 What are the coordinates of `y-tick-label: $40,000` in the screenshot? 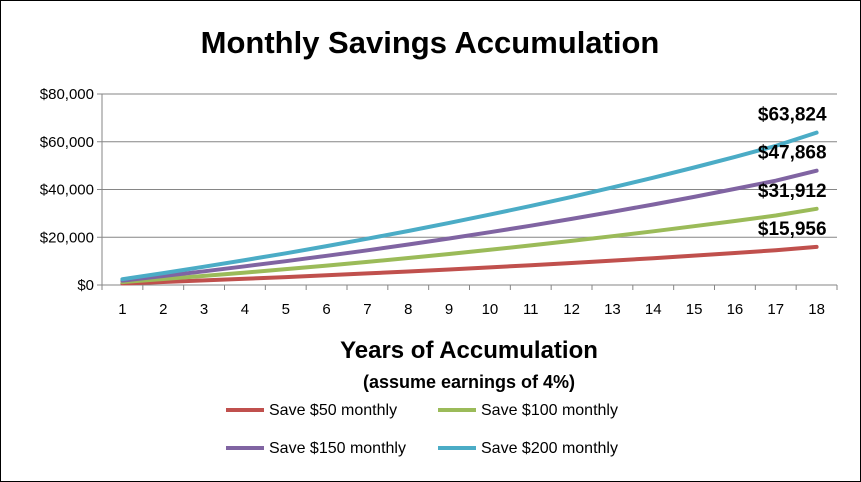 It's located at (67, 190).